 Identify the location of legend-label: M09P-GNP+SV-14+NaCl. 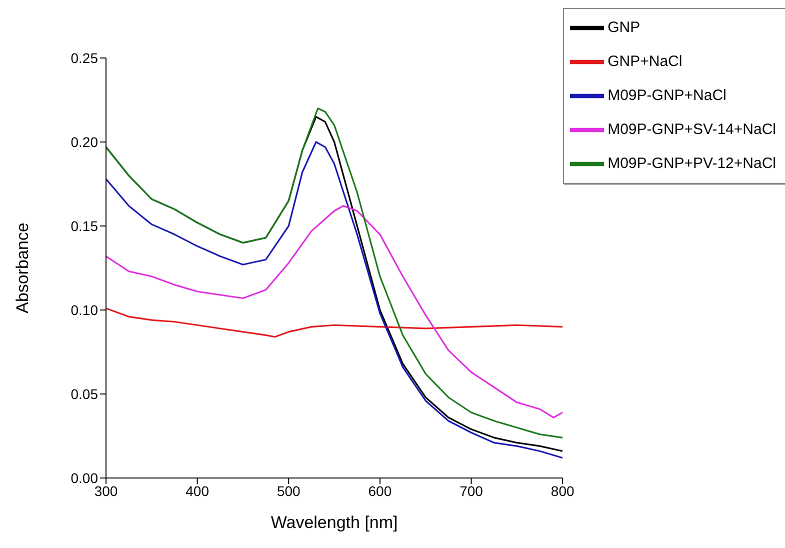
(692, 129).